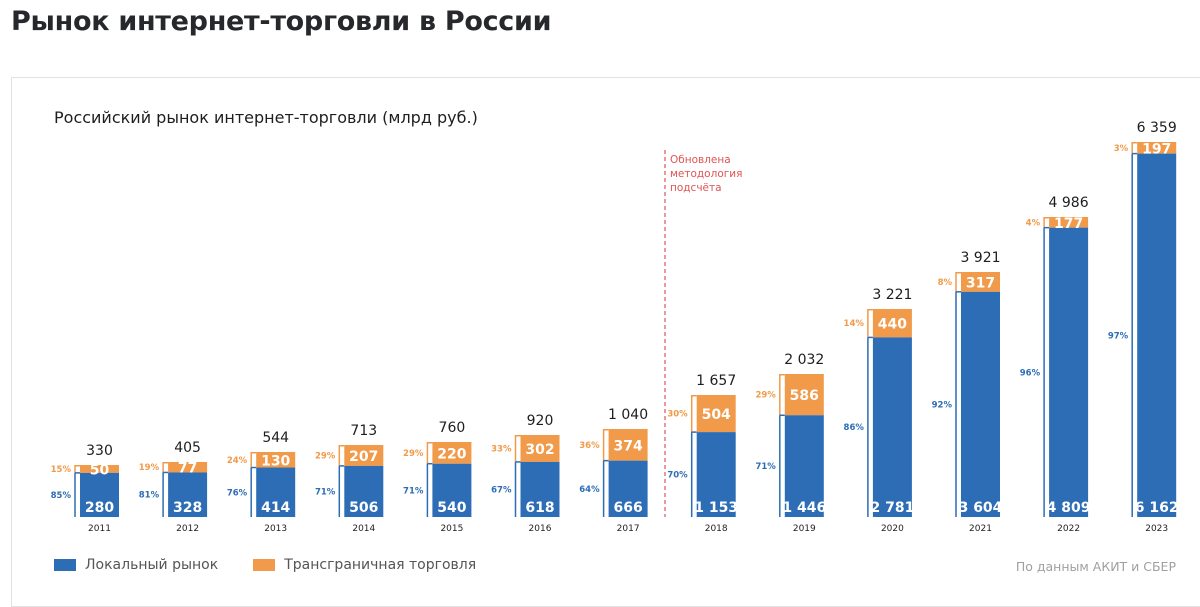 The height and width of the screenshot is (607, 1200). What do you see at coordinates (677, 415) in the screenshot?
I see `share-label-cross: 30%` at bounding box center [677, 415].